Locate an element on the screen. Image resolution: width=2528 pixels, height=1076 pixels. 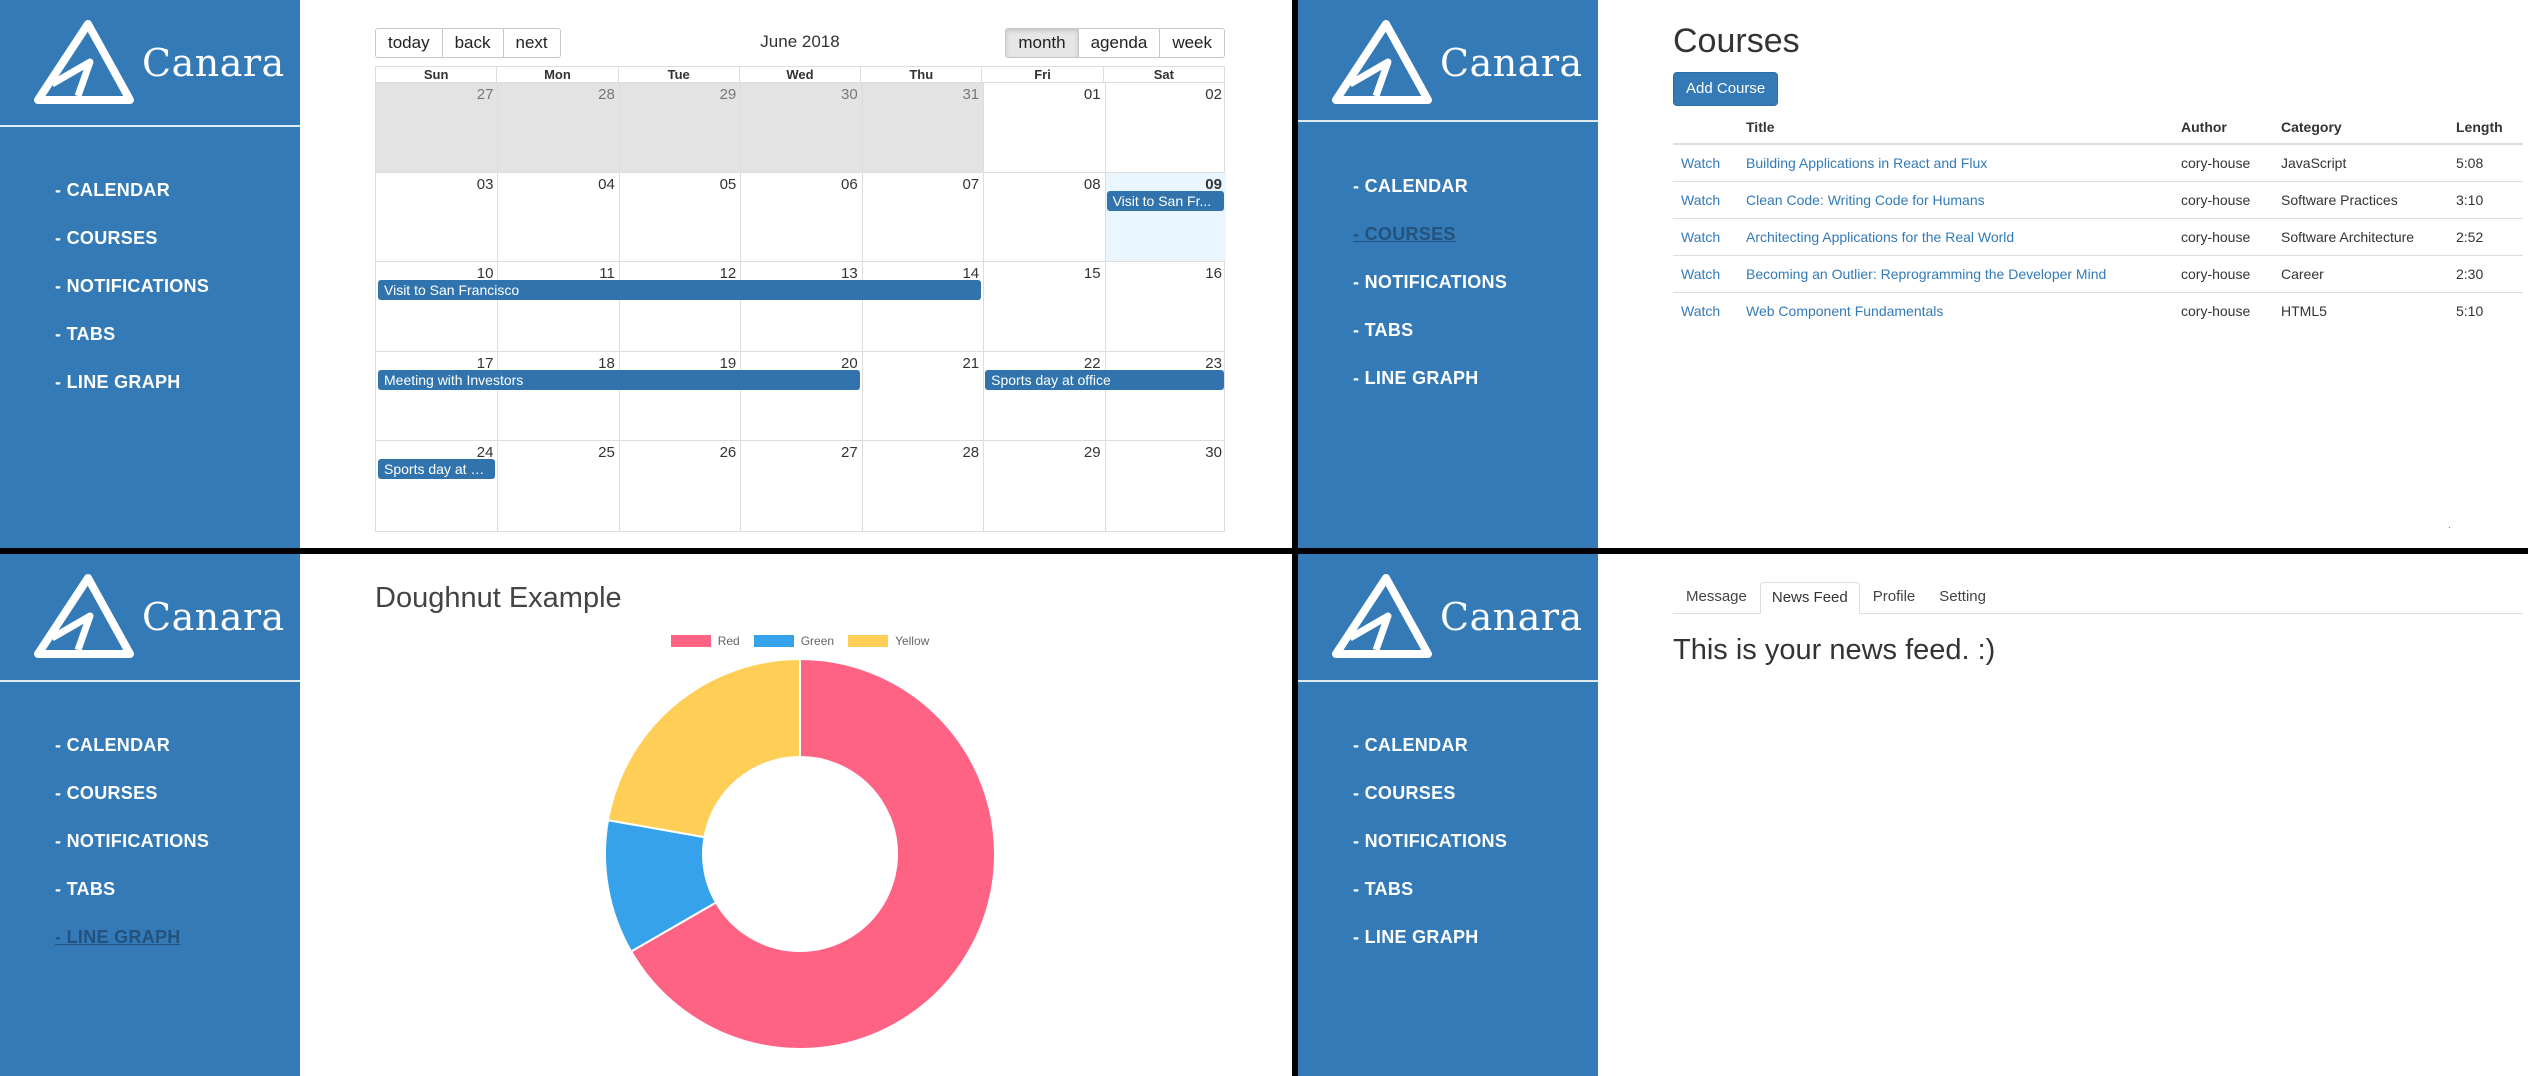
calendar-day-cell: 22 is located at coordinates (1043, 395).